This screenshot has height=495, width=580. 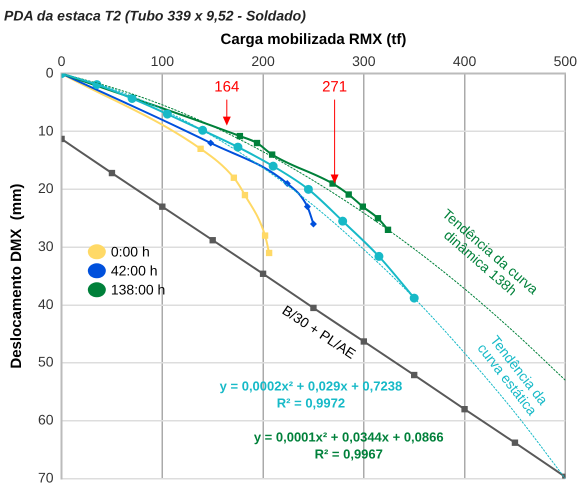 I want to click on x-axis-title: Carga mobilizada RMX (tf), so click(x=313, y=39).